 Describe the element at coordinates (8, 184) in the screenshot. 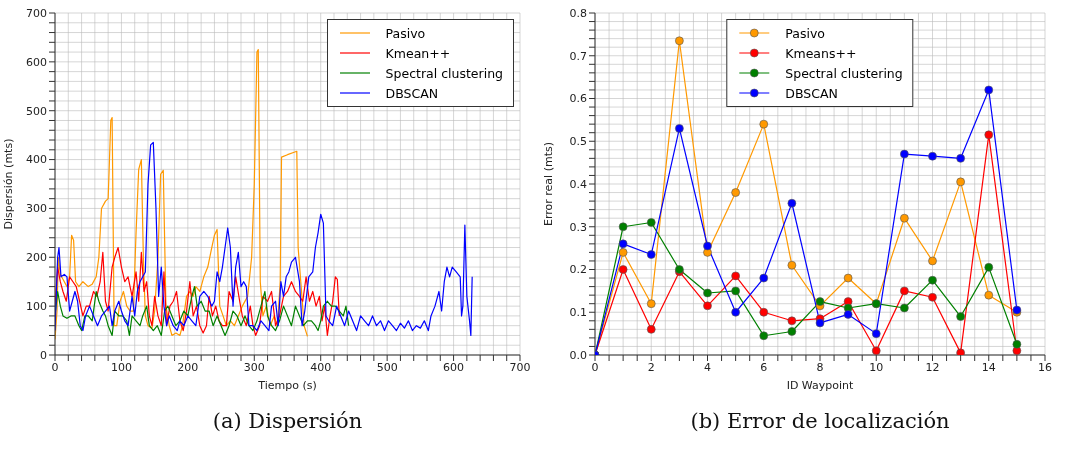

I see `y-axis-title: Dispersión (mts)` at that location.